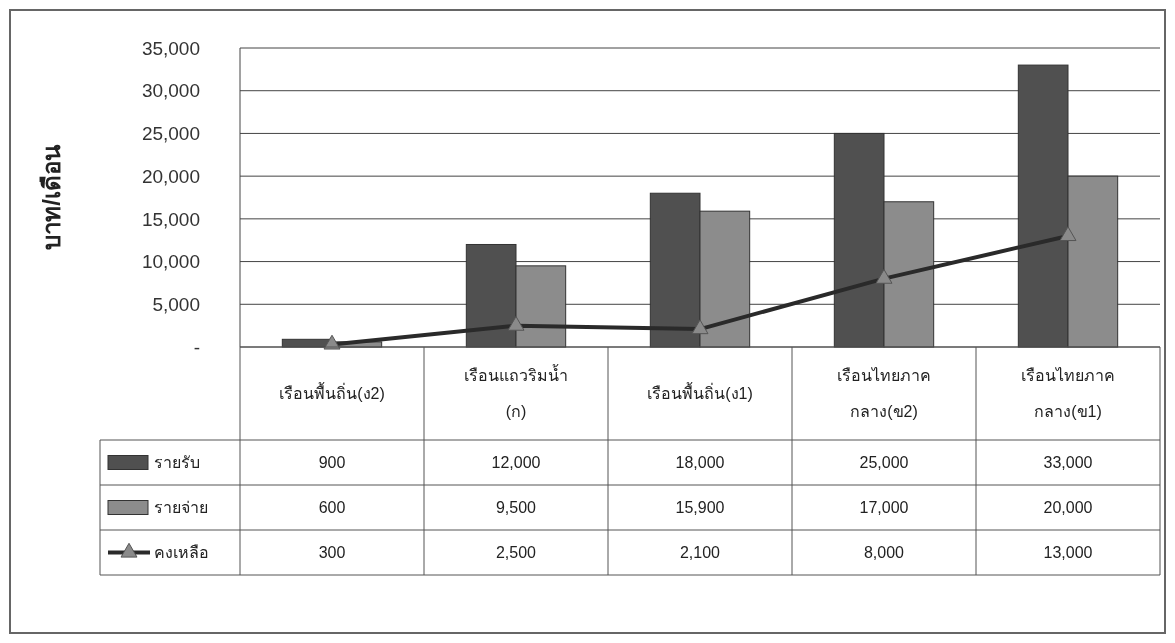 This screenshot has height=643, width=1175. I want to click on y-tick-label: 35,000, so click(170, 48).